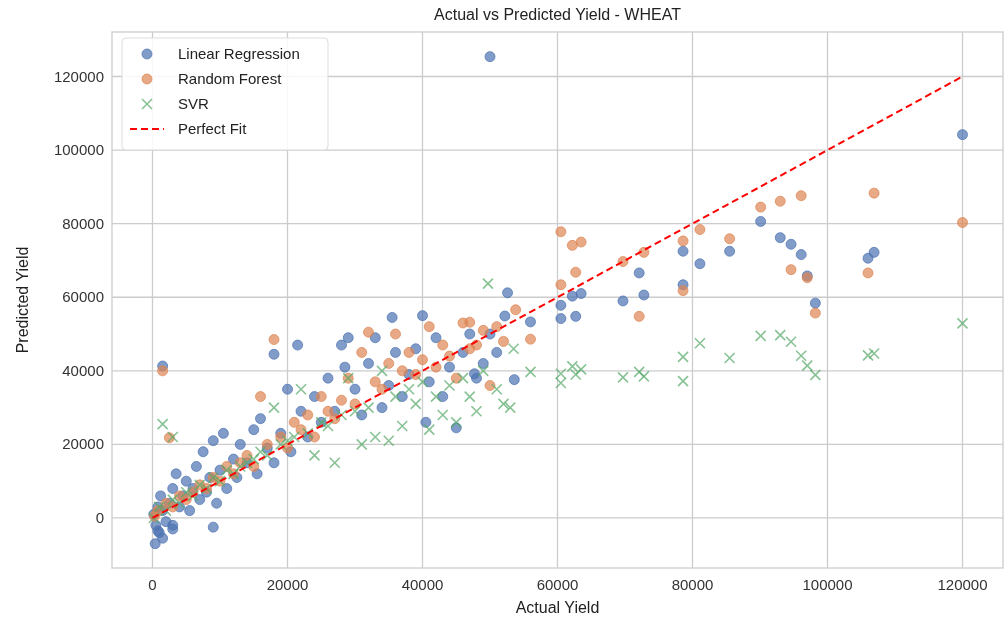 This screenshot has height=621, width=1005. What do you see at coordinates (22, 300) in the screenshot?
I see `y-axis-title: Predicted Yield` at bounding box center [22, 300].